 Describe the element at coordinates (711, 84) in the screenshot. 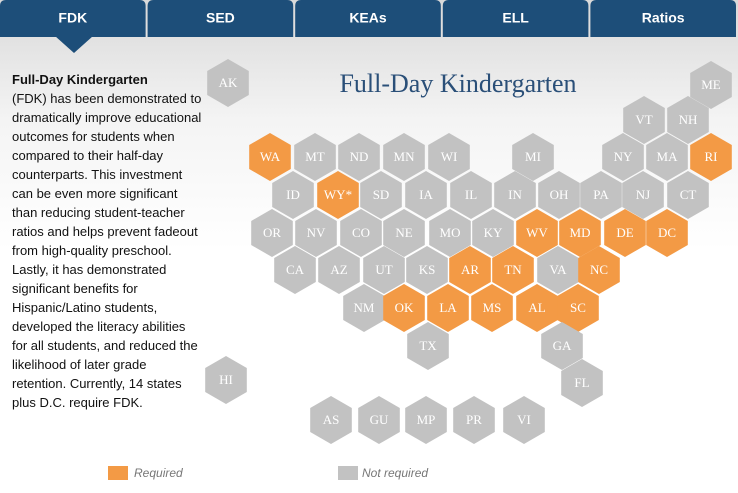

I see `state-label: ME` at that location.